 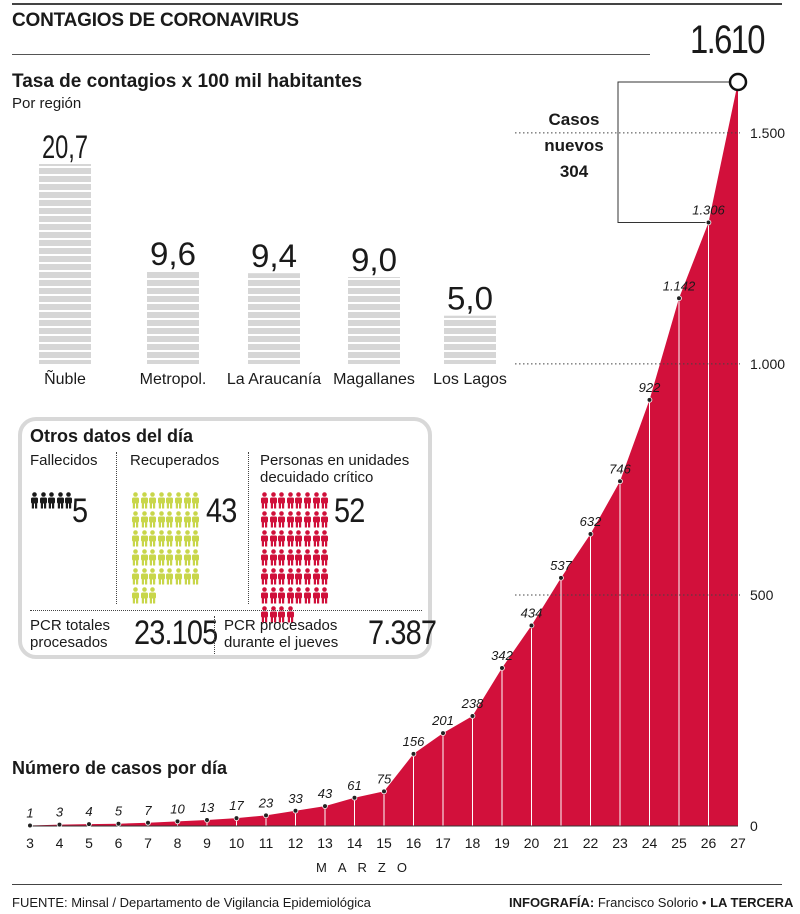 I want to click on new-cases-value: 304, so click(x=574, y=171).